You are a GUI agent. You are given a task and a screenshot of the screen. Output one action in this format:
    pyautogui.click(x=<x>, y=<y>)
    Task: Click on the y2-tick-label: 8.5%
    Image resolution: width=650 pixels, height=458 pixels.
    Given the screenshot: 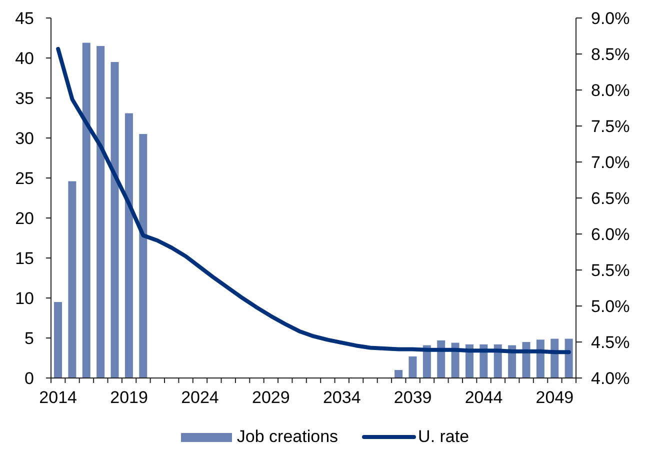 What is the action you would take?
    pyautogui.click(x=610, y=54)
    